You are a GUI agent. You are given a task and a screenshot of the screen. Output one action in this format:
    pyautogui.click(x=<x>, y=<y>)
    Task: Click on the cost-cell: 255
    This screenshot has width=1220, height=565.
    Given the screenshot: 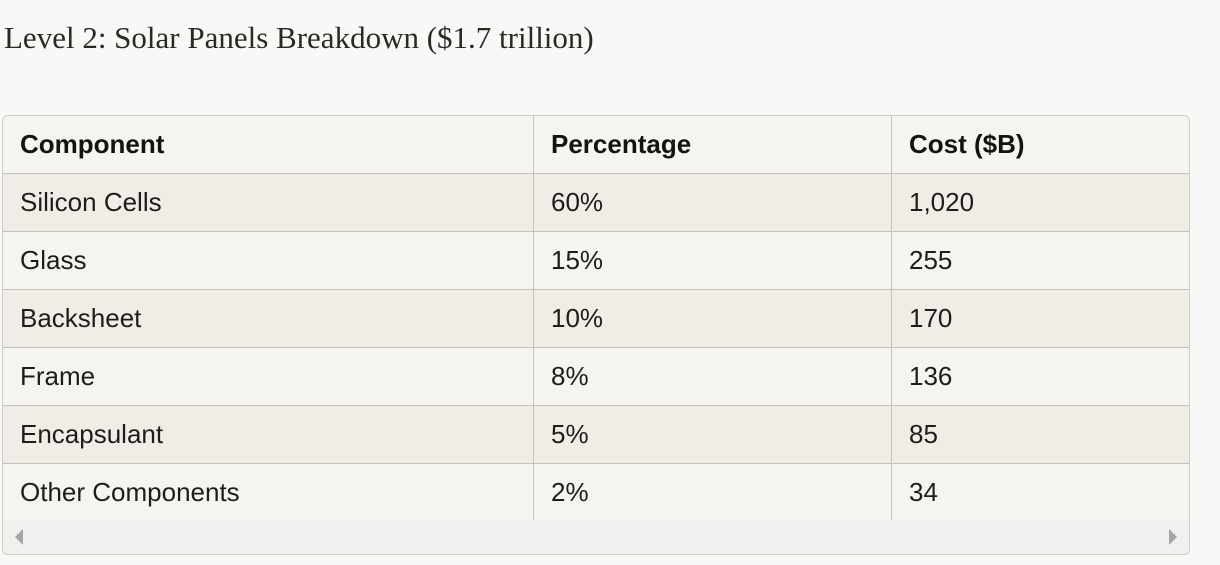 What is the action you would take?
    pyautogui.click(x=1040, y=260)
    